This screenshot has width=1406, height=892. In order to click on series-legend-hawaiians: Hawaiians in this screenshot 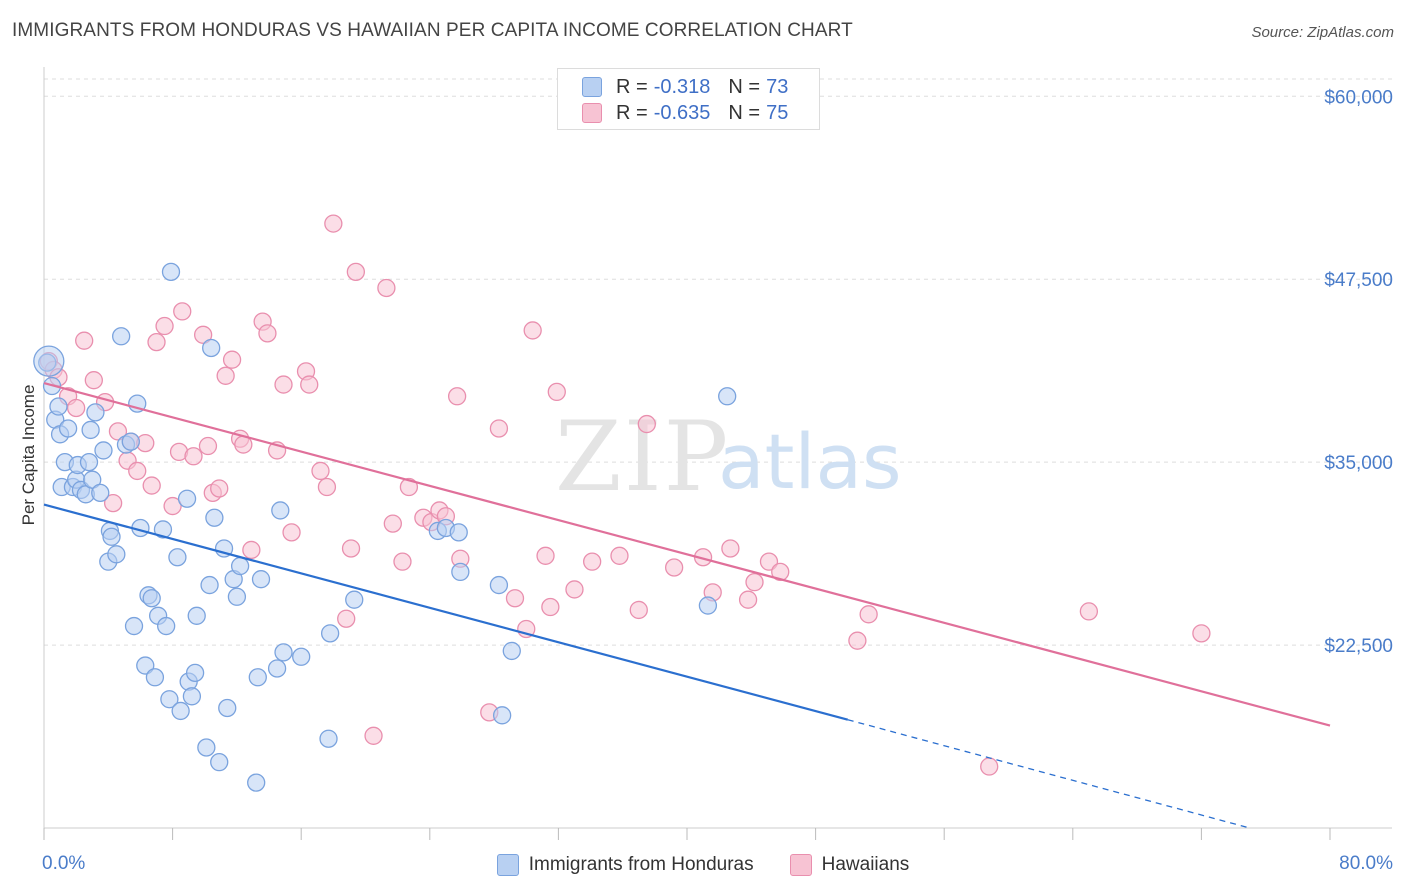, I will do `click(849, 865)`.